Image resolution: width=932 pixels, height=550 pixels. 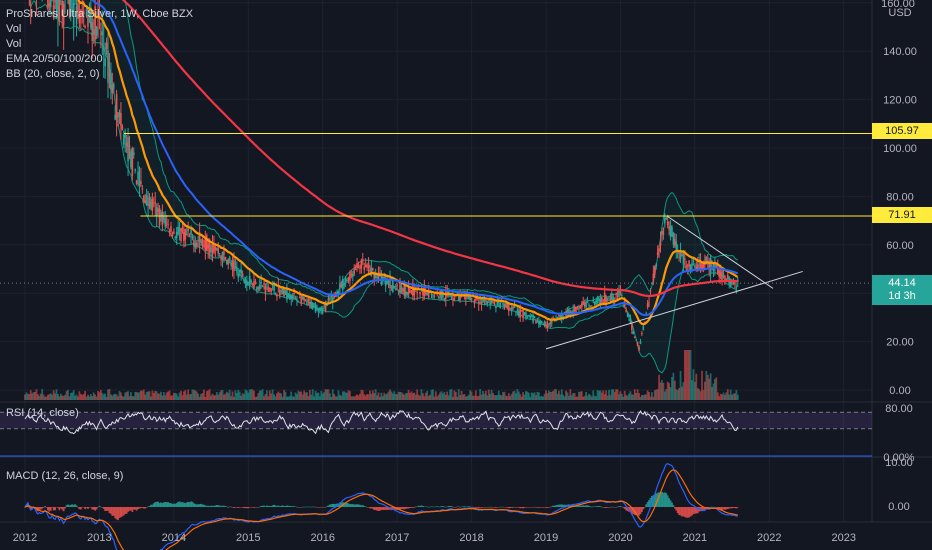 I want to click on price-tick-label: 120.00, so click(x=900, y=101).